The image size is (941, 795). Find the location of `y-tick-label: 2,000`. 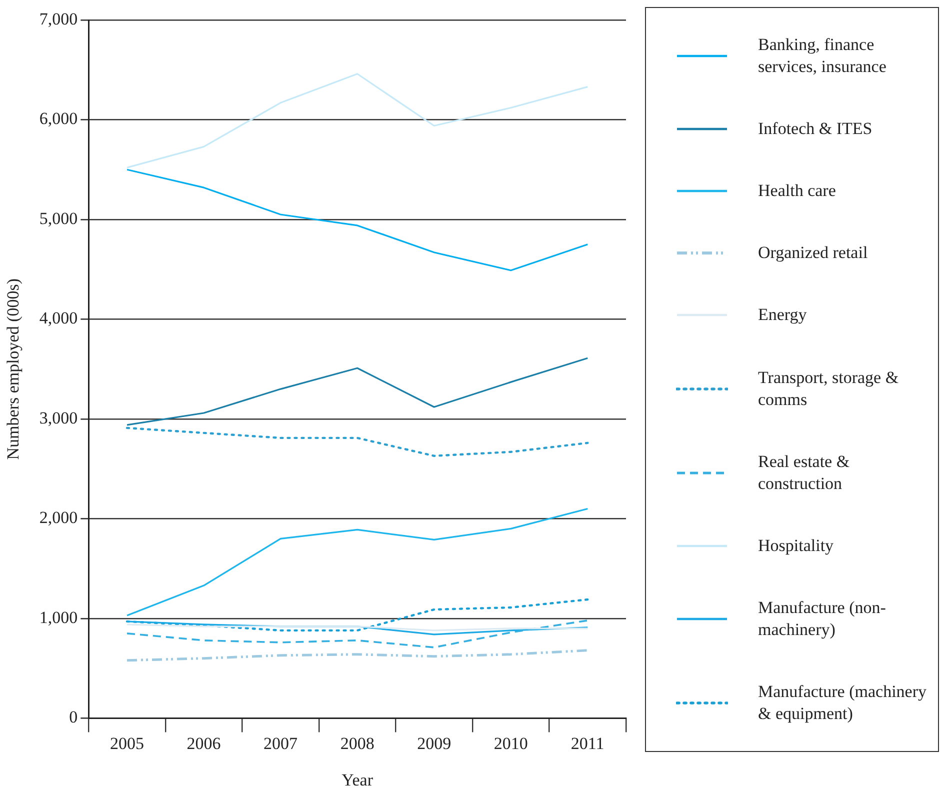

y-tick-label: 2,000 is located at coordinates (58, 518).